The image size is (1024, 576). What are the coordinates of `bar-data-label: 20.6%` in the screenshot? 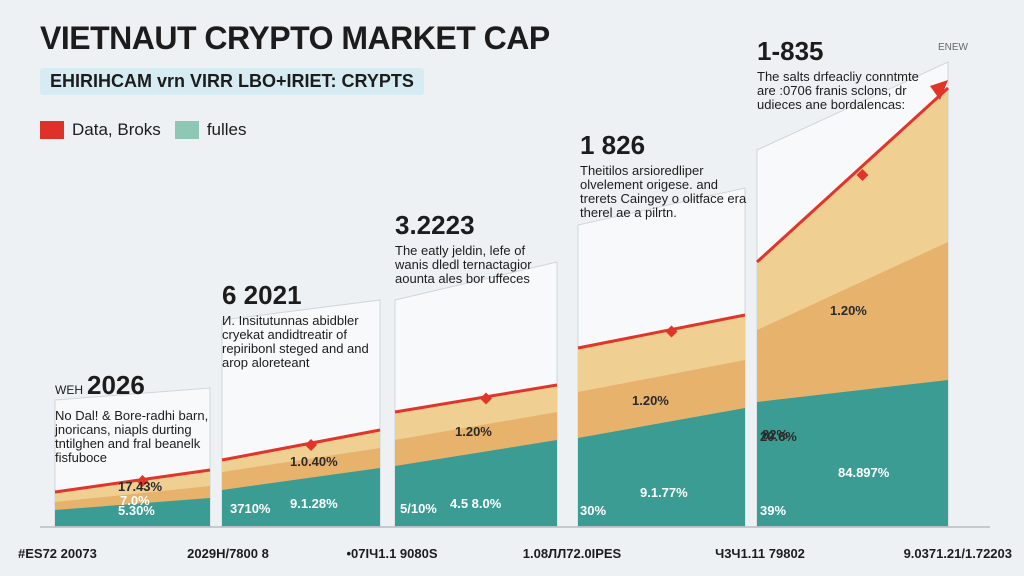 It's located at (778, 436).